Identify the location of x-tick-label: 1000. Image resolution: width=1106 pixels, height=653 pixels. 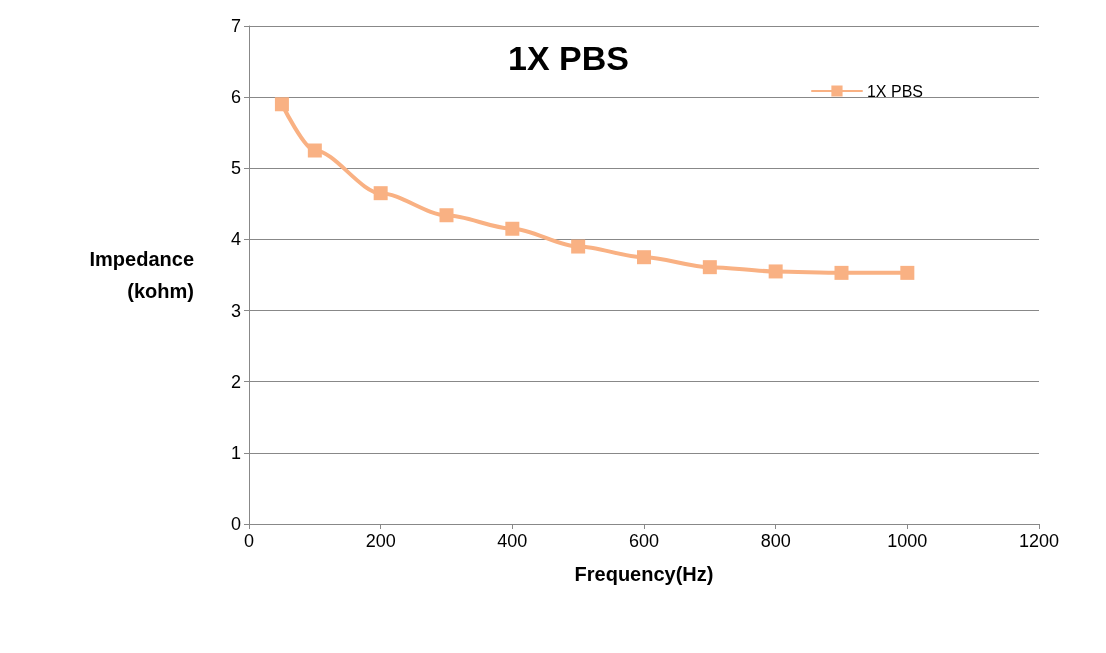
(907, 541).